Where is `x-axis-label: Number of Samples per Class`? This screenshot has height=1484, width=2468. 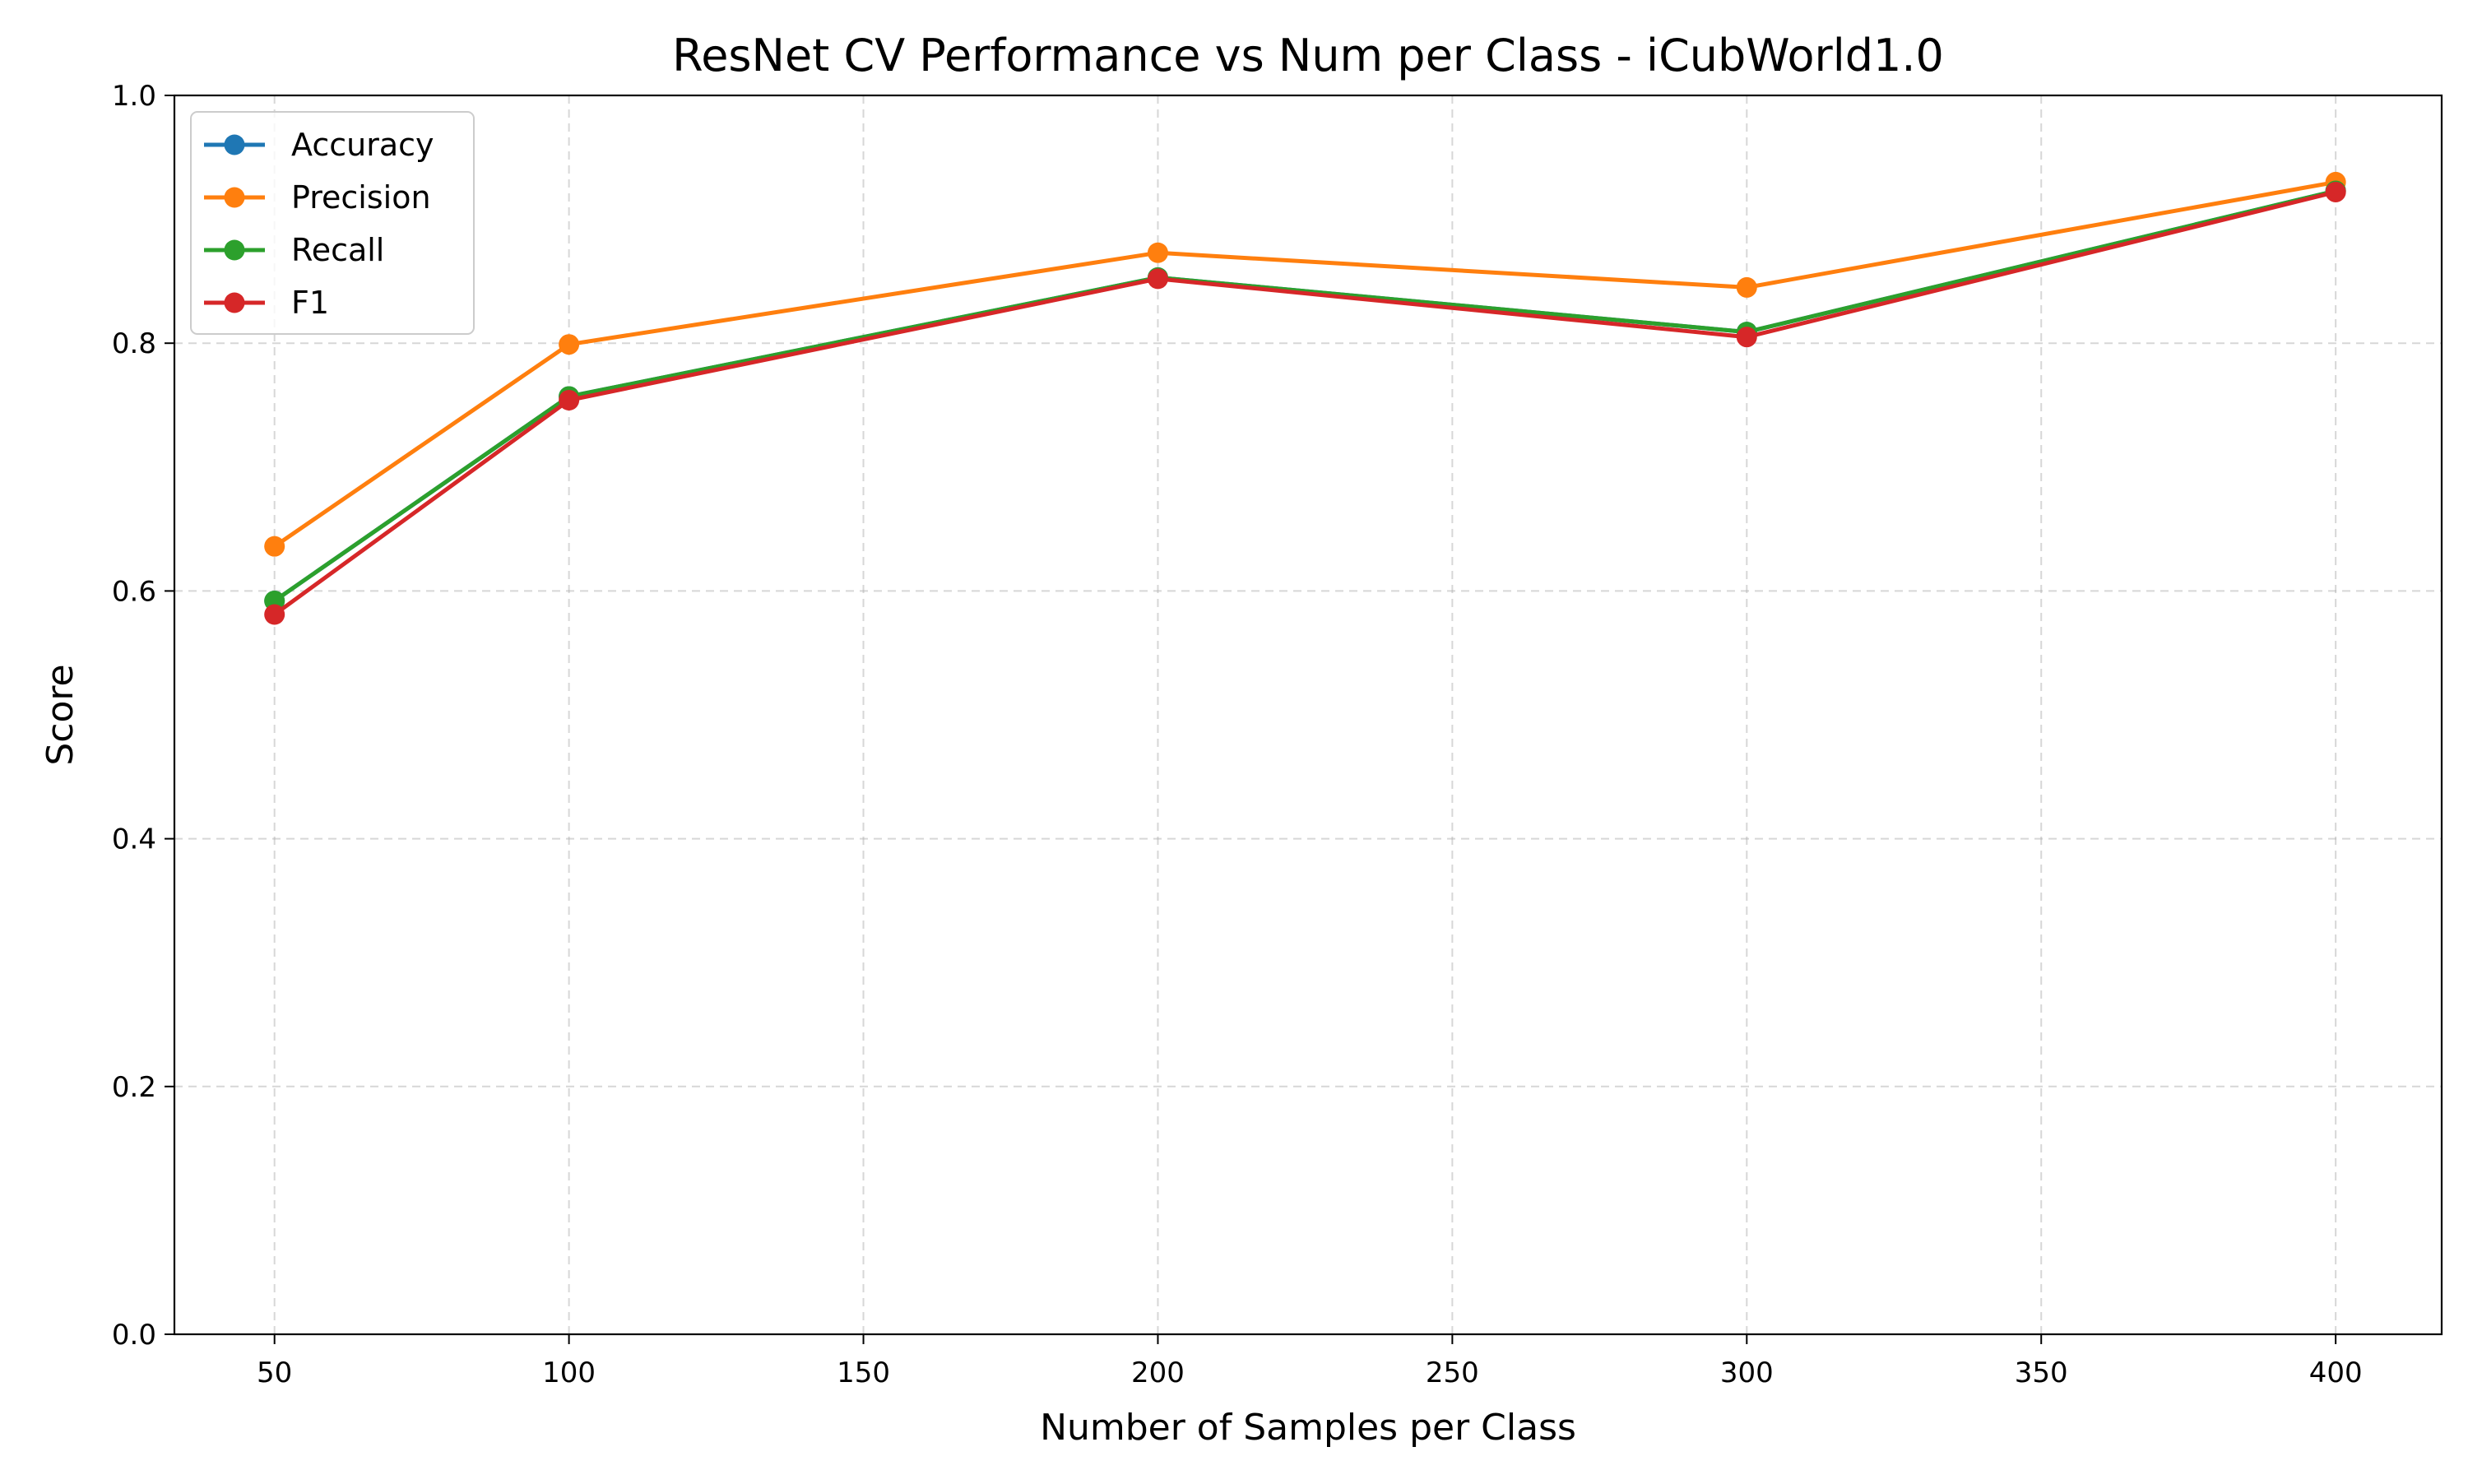
x-axis-label: Number of Samples per Class is located at coordinates (1308, 1428).